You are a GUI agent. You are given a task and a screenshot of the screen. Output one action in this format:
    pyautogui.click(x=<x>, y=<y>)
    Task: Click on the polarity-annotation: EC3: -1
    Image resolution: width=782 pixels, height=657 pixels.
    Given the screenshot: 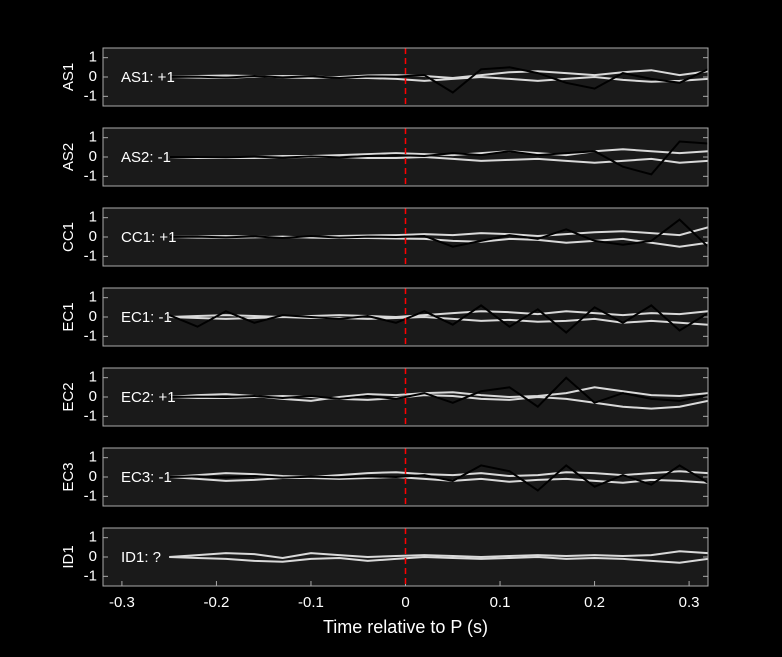 What is the action you would take?
    pyautogui.click(x=146, y=477)
    